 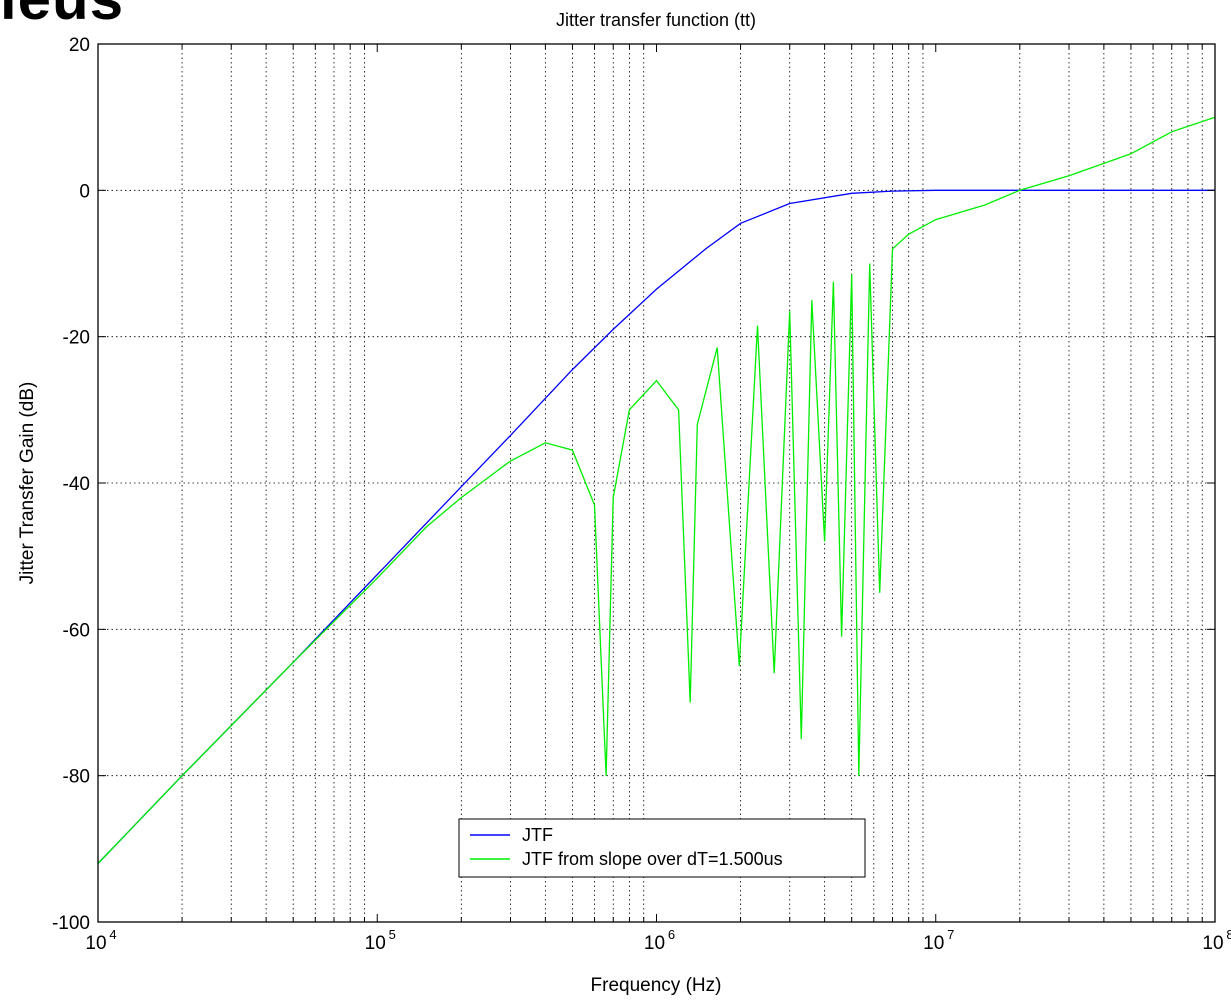 What do you see at coordinates (84, 191) in the screenshot?
I see `y-tick-label: 0` at bounding box center [84, 191].